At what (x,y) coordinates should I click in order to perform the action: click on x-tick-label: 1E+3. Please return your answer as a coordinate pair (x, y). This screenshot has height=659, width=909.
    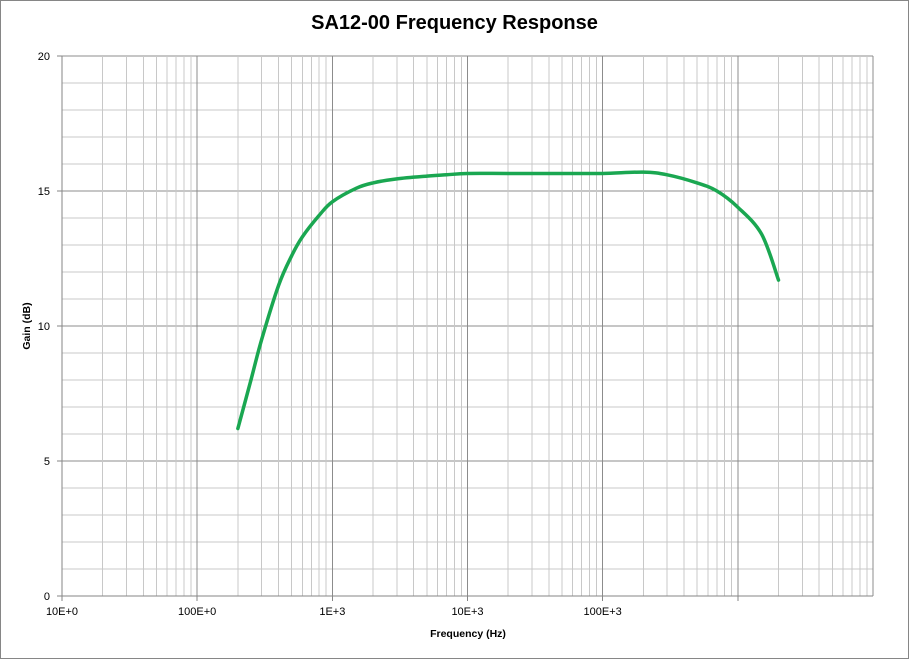
    Looking at the image, I should click on (332, 612).